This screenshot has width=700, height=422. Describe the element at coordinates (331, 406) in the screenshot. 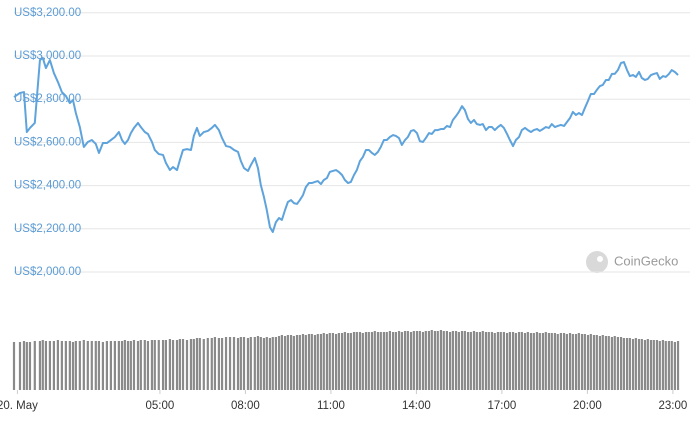

I see `x-tick-label: 11:00` at that location.